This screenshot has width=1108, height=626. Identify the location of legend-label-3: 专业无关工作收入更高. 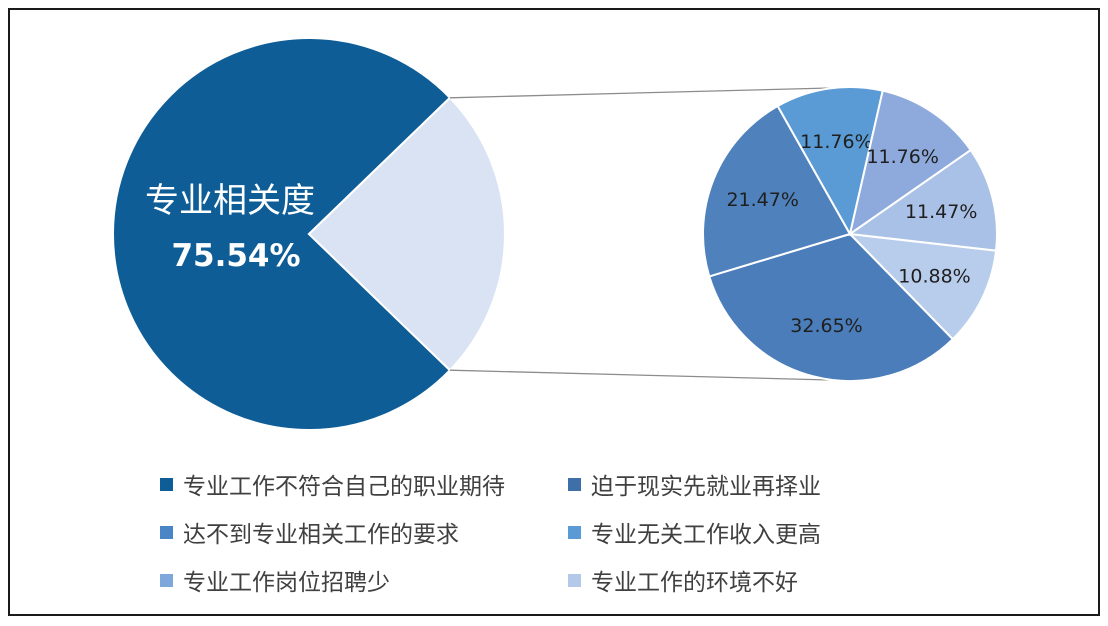
(706, 535).